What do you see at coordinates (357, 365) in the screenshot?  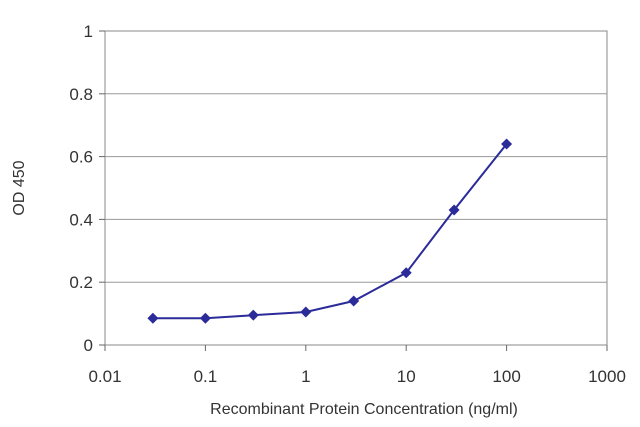 I see `x-axis: 0.01 0.1 1 10 100 1000` at bounding box center [357, 365].